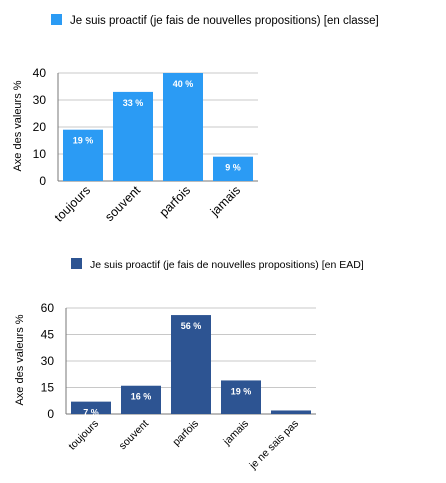  Describe the element at coordinates (183, 84) in the screenshot. I see `data-label: 40 %` at that location.